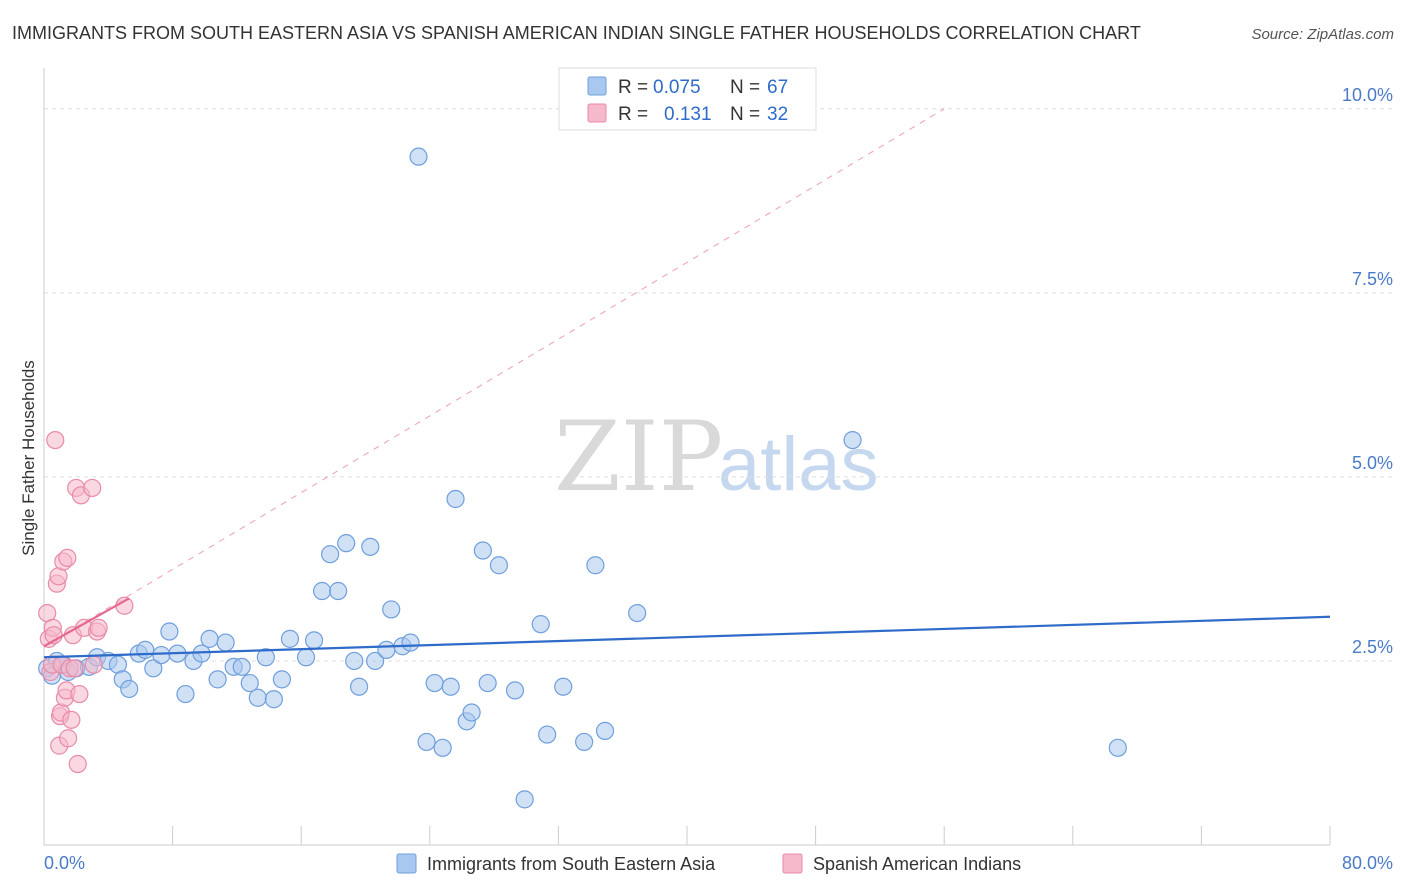  I want to click on x-tick-label-min: 0.0%, so click(64, 863).